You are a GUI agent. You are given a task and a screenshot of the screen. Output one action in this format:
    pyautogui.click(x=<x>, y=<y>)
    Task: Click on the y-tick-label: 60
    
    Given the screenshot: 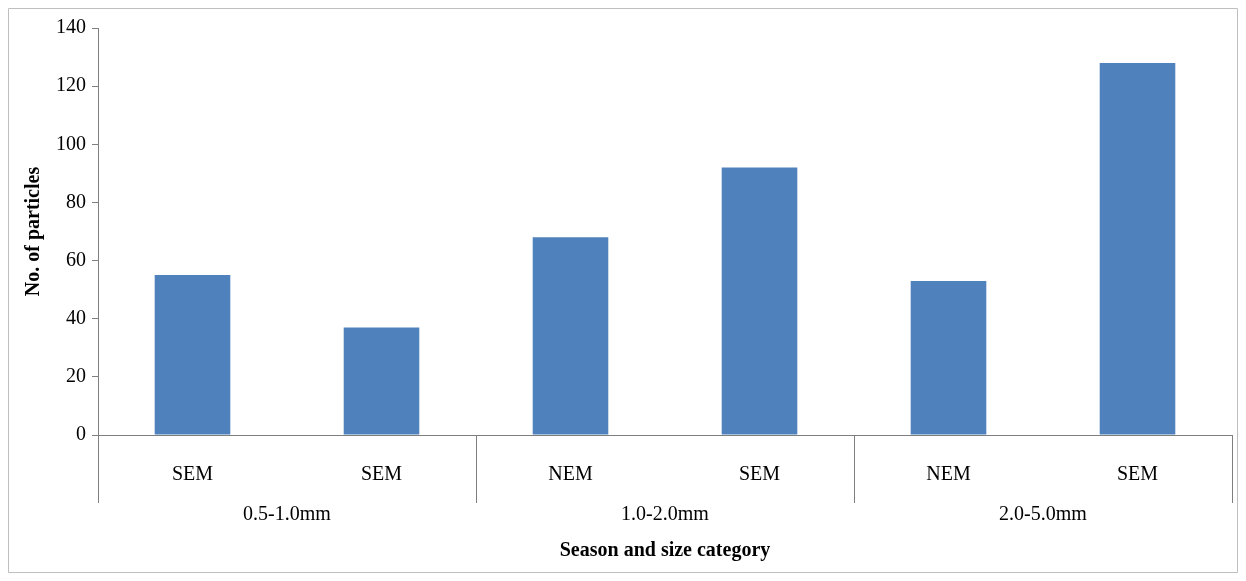 What is the action you would take?
    pyautogui.click(x=76, y=258)
    